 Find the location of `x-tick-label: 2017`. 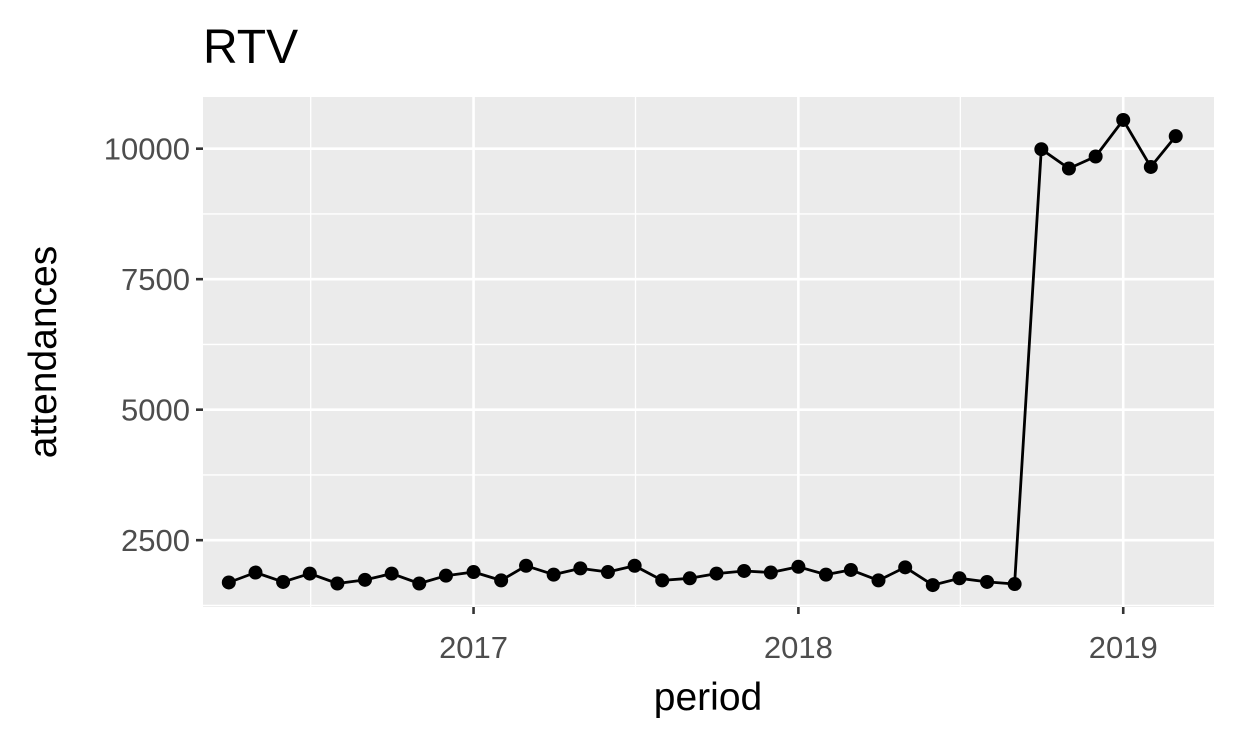

x-tick-label: 2017 is located at coordinates (473, 647).